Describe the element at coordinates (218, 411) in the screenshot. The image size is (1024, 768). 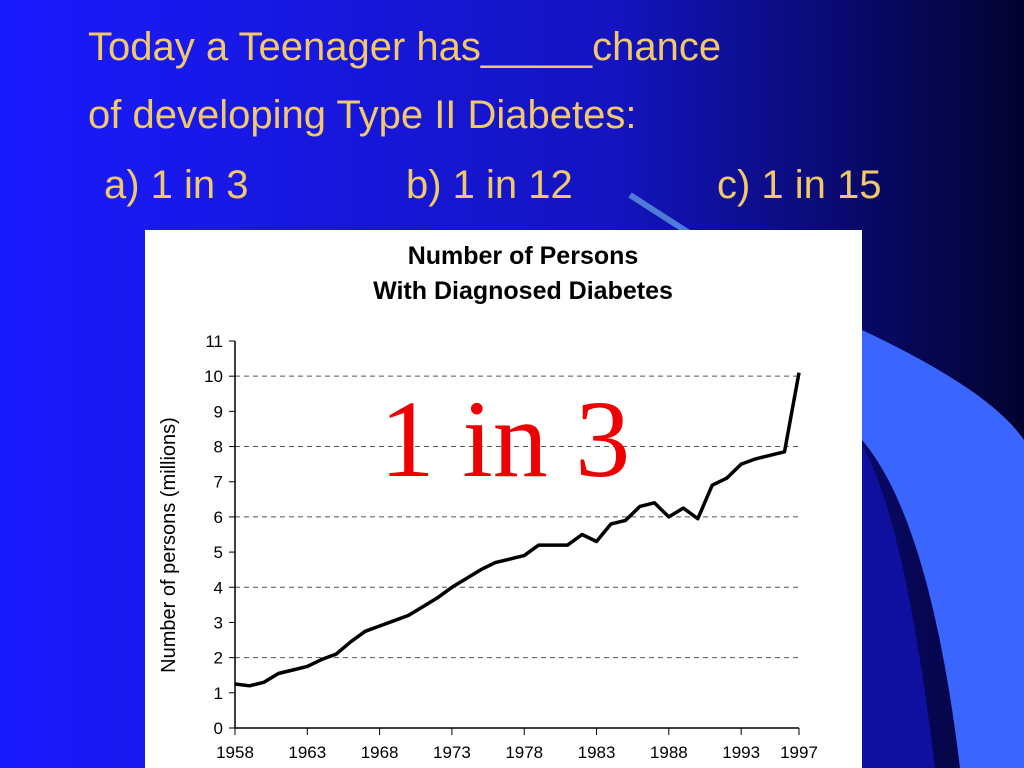
I see `y-tick-label: 9` at that location.